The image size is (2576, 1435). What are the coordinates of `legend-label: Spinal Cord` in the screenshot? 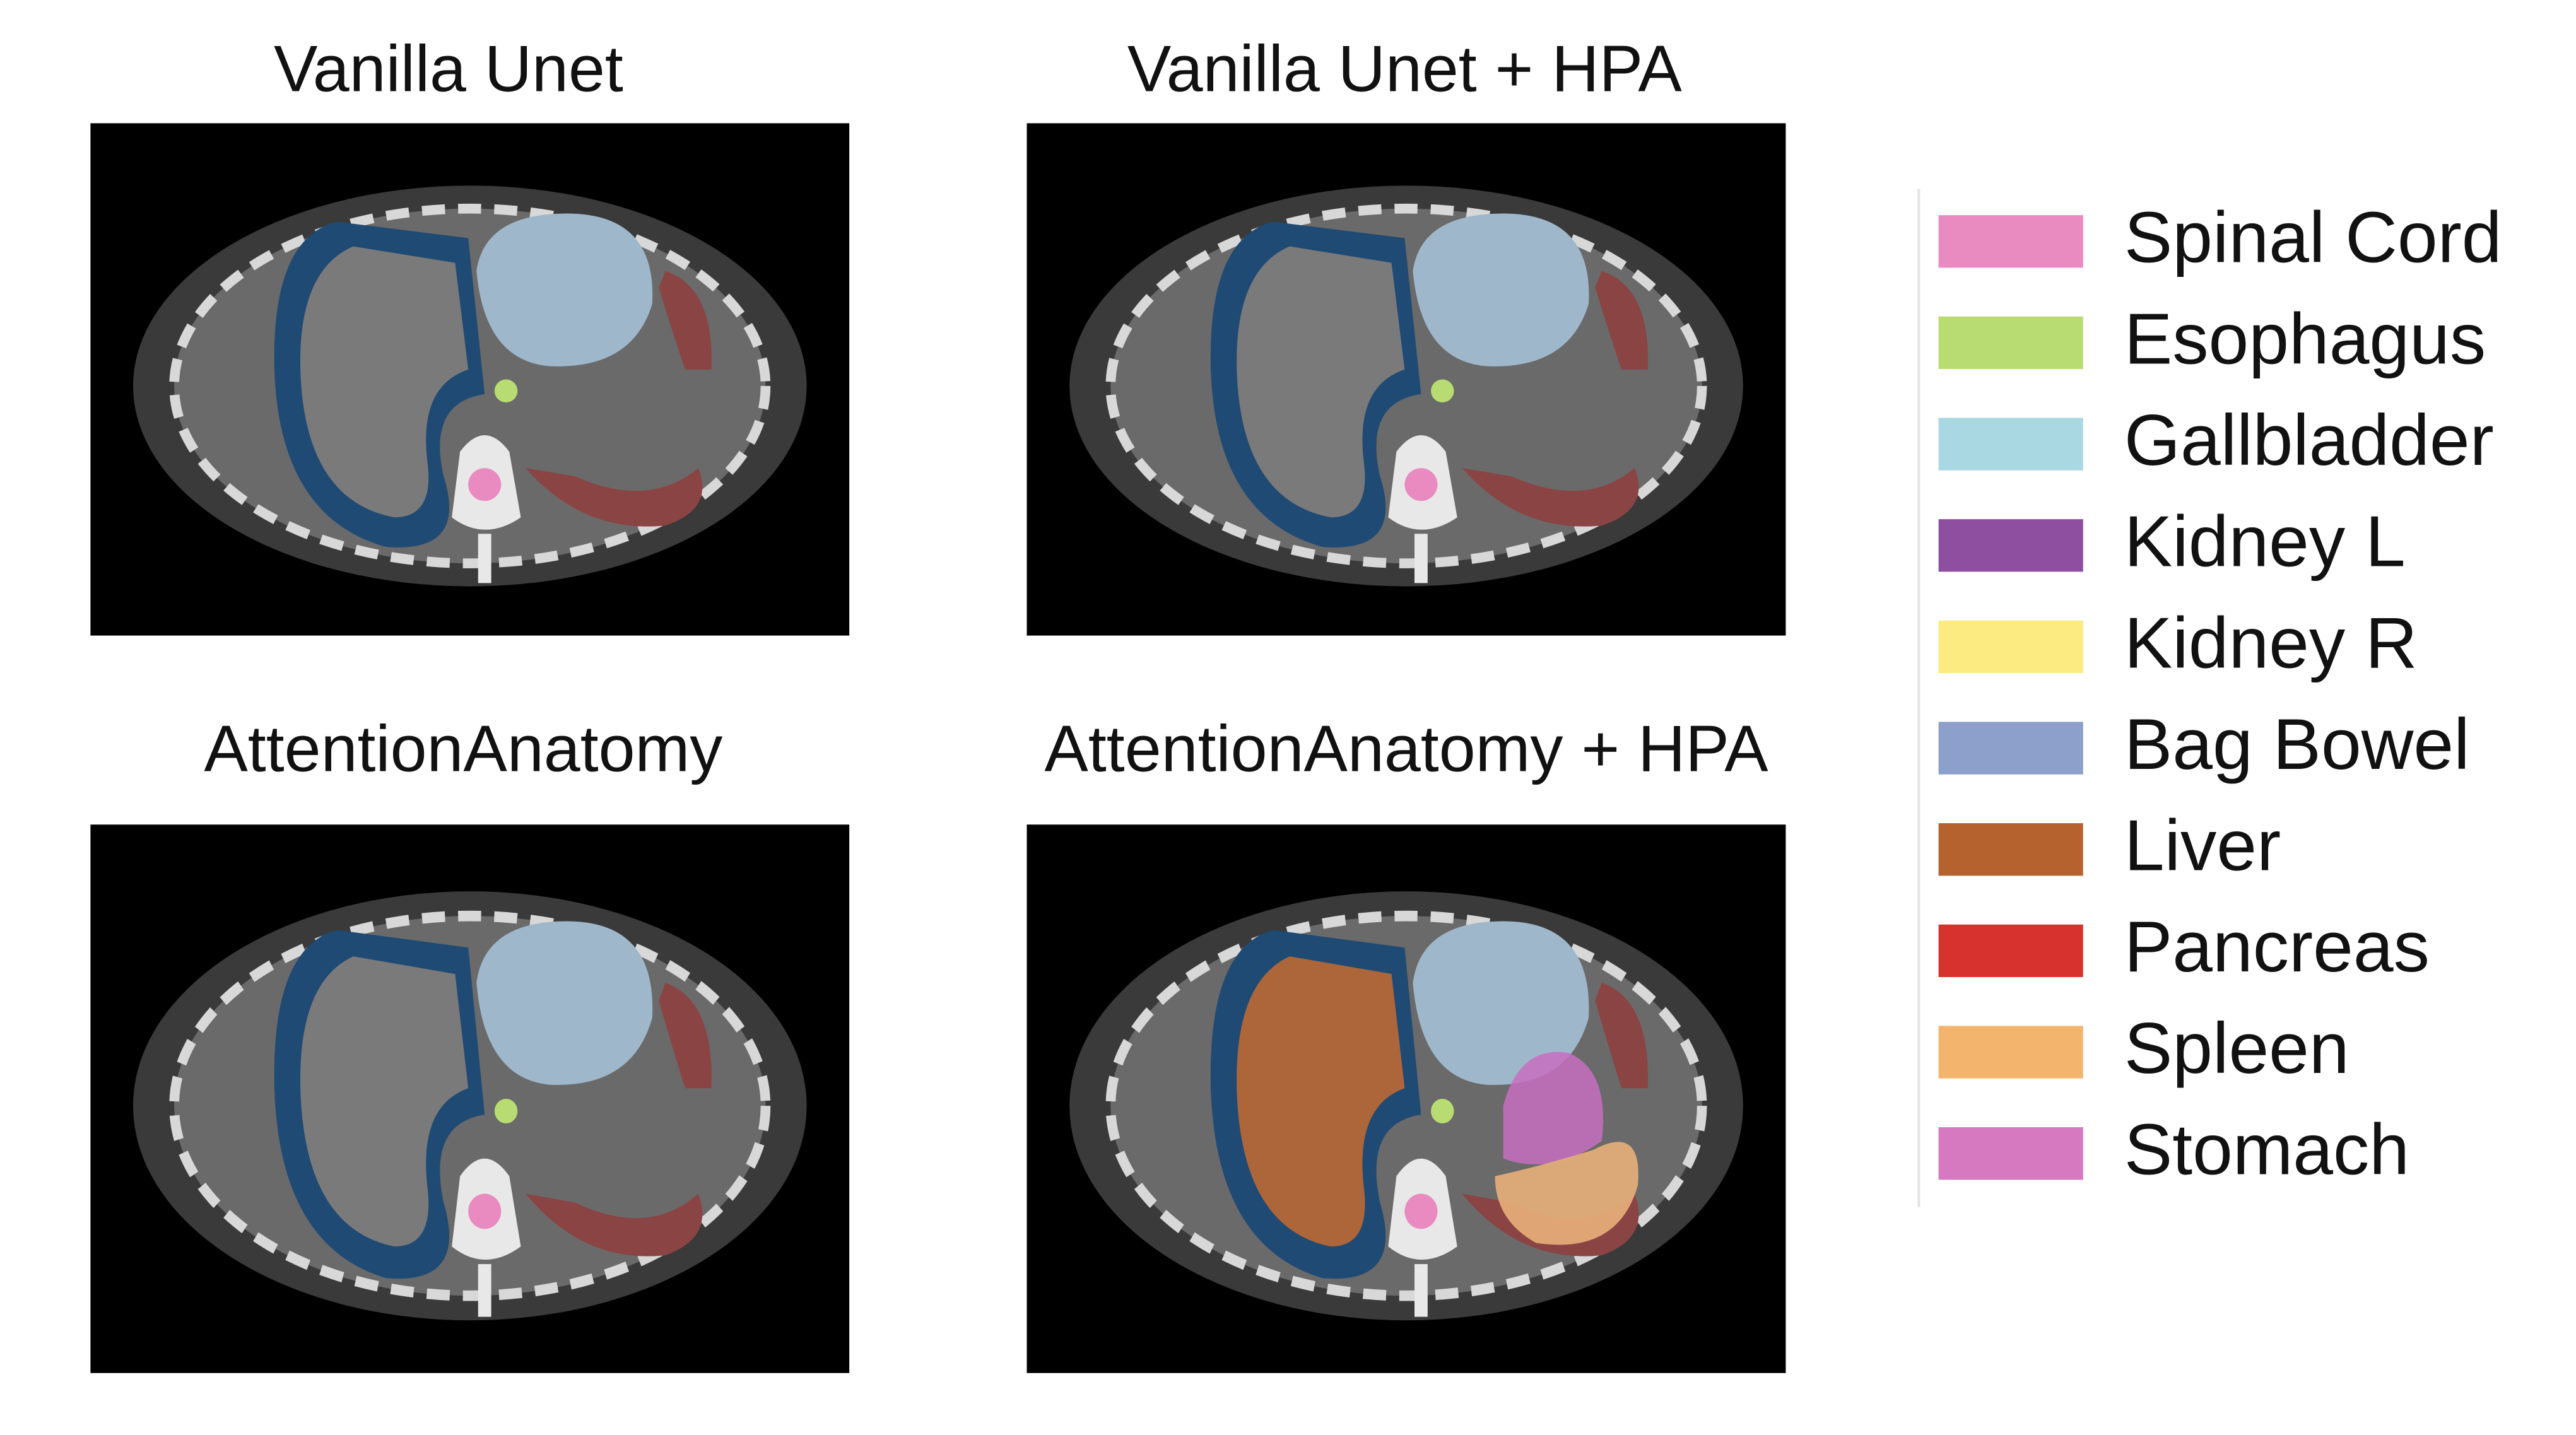 It's located at (2313, 237).